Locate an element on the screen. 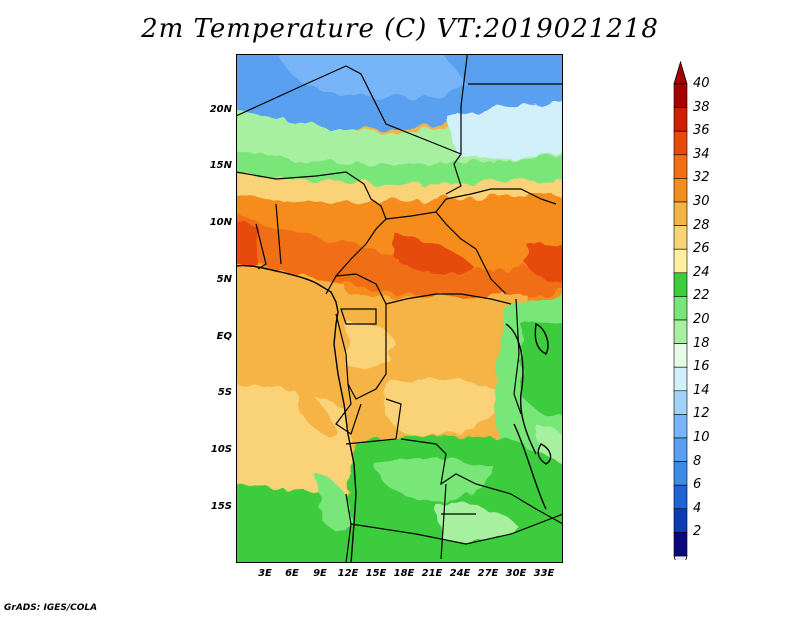  grads-credit: GrADS: IGES/COLA is located at coordinates (51, 608).